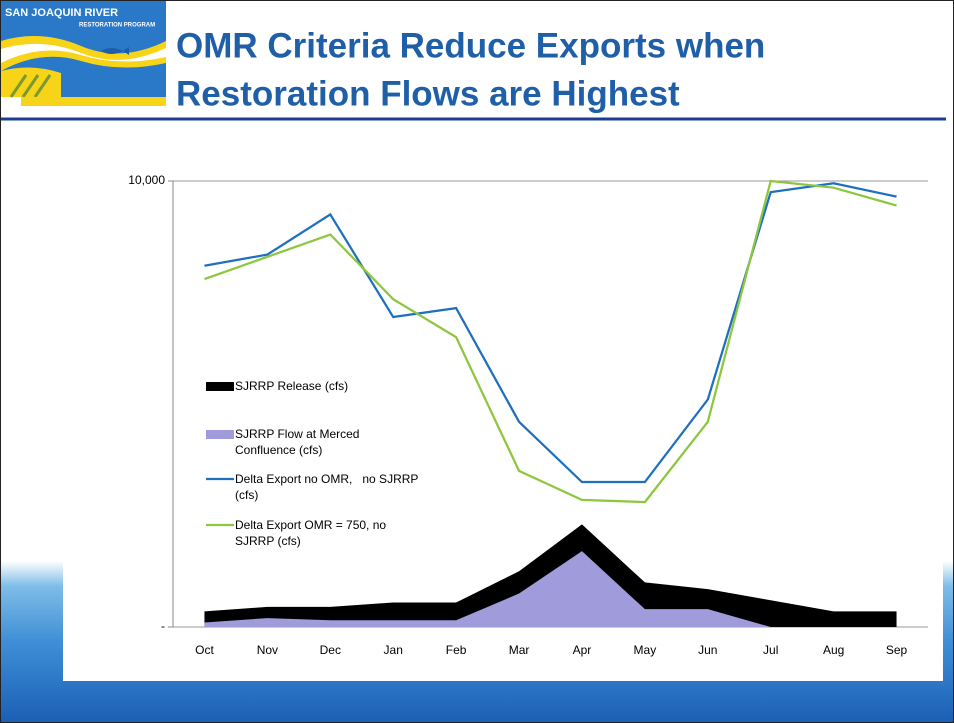 The width and height of the screenshot is (954, 723). What do you see at coordinates (312, 533) in the screenshot?
I see `legend-label: Delta Export OMR = 750, no SJRRP (cfs)` at bounding box center [312, 533].